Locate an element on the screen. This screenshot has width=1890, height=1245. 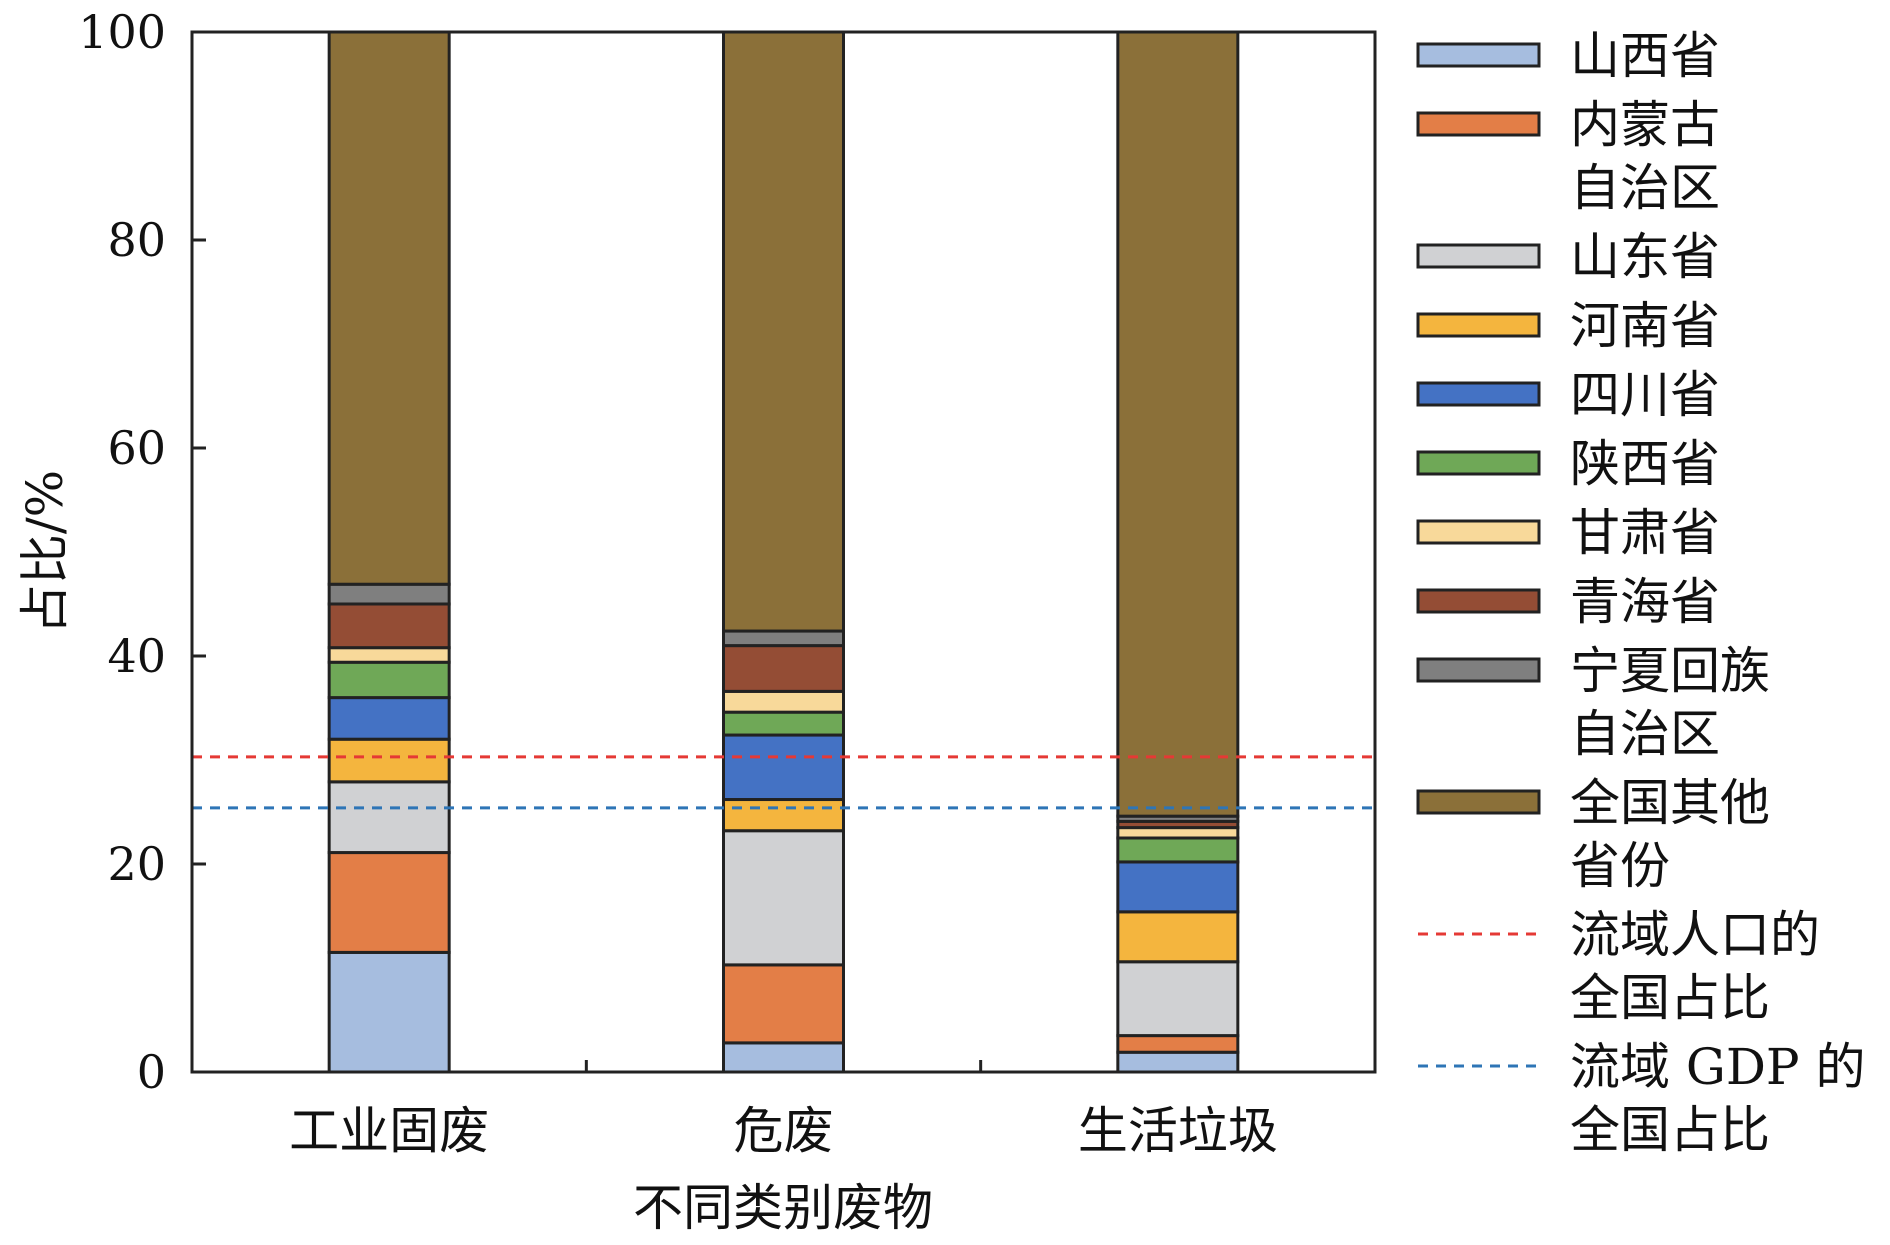
legend-label: 省份 is located at coordinates (1620, 866).